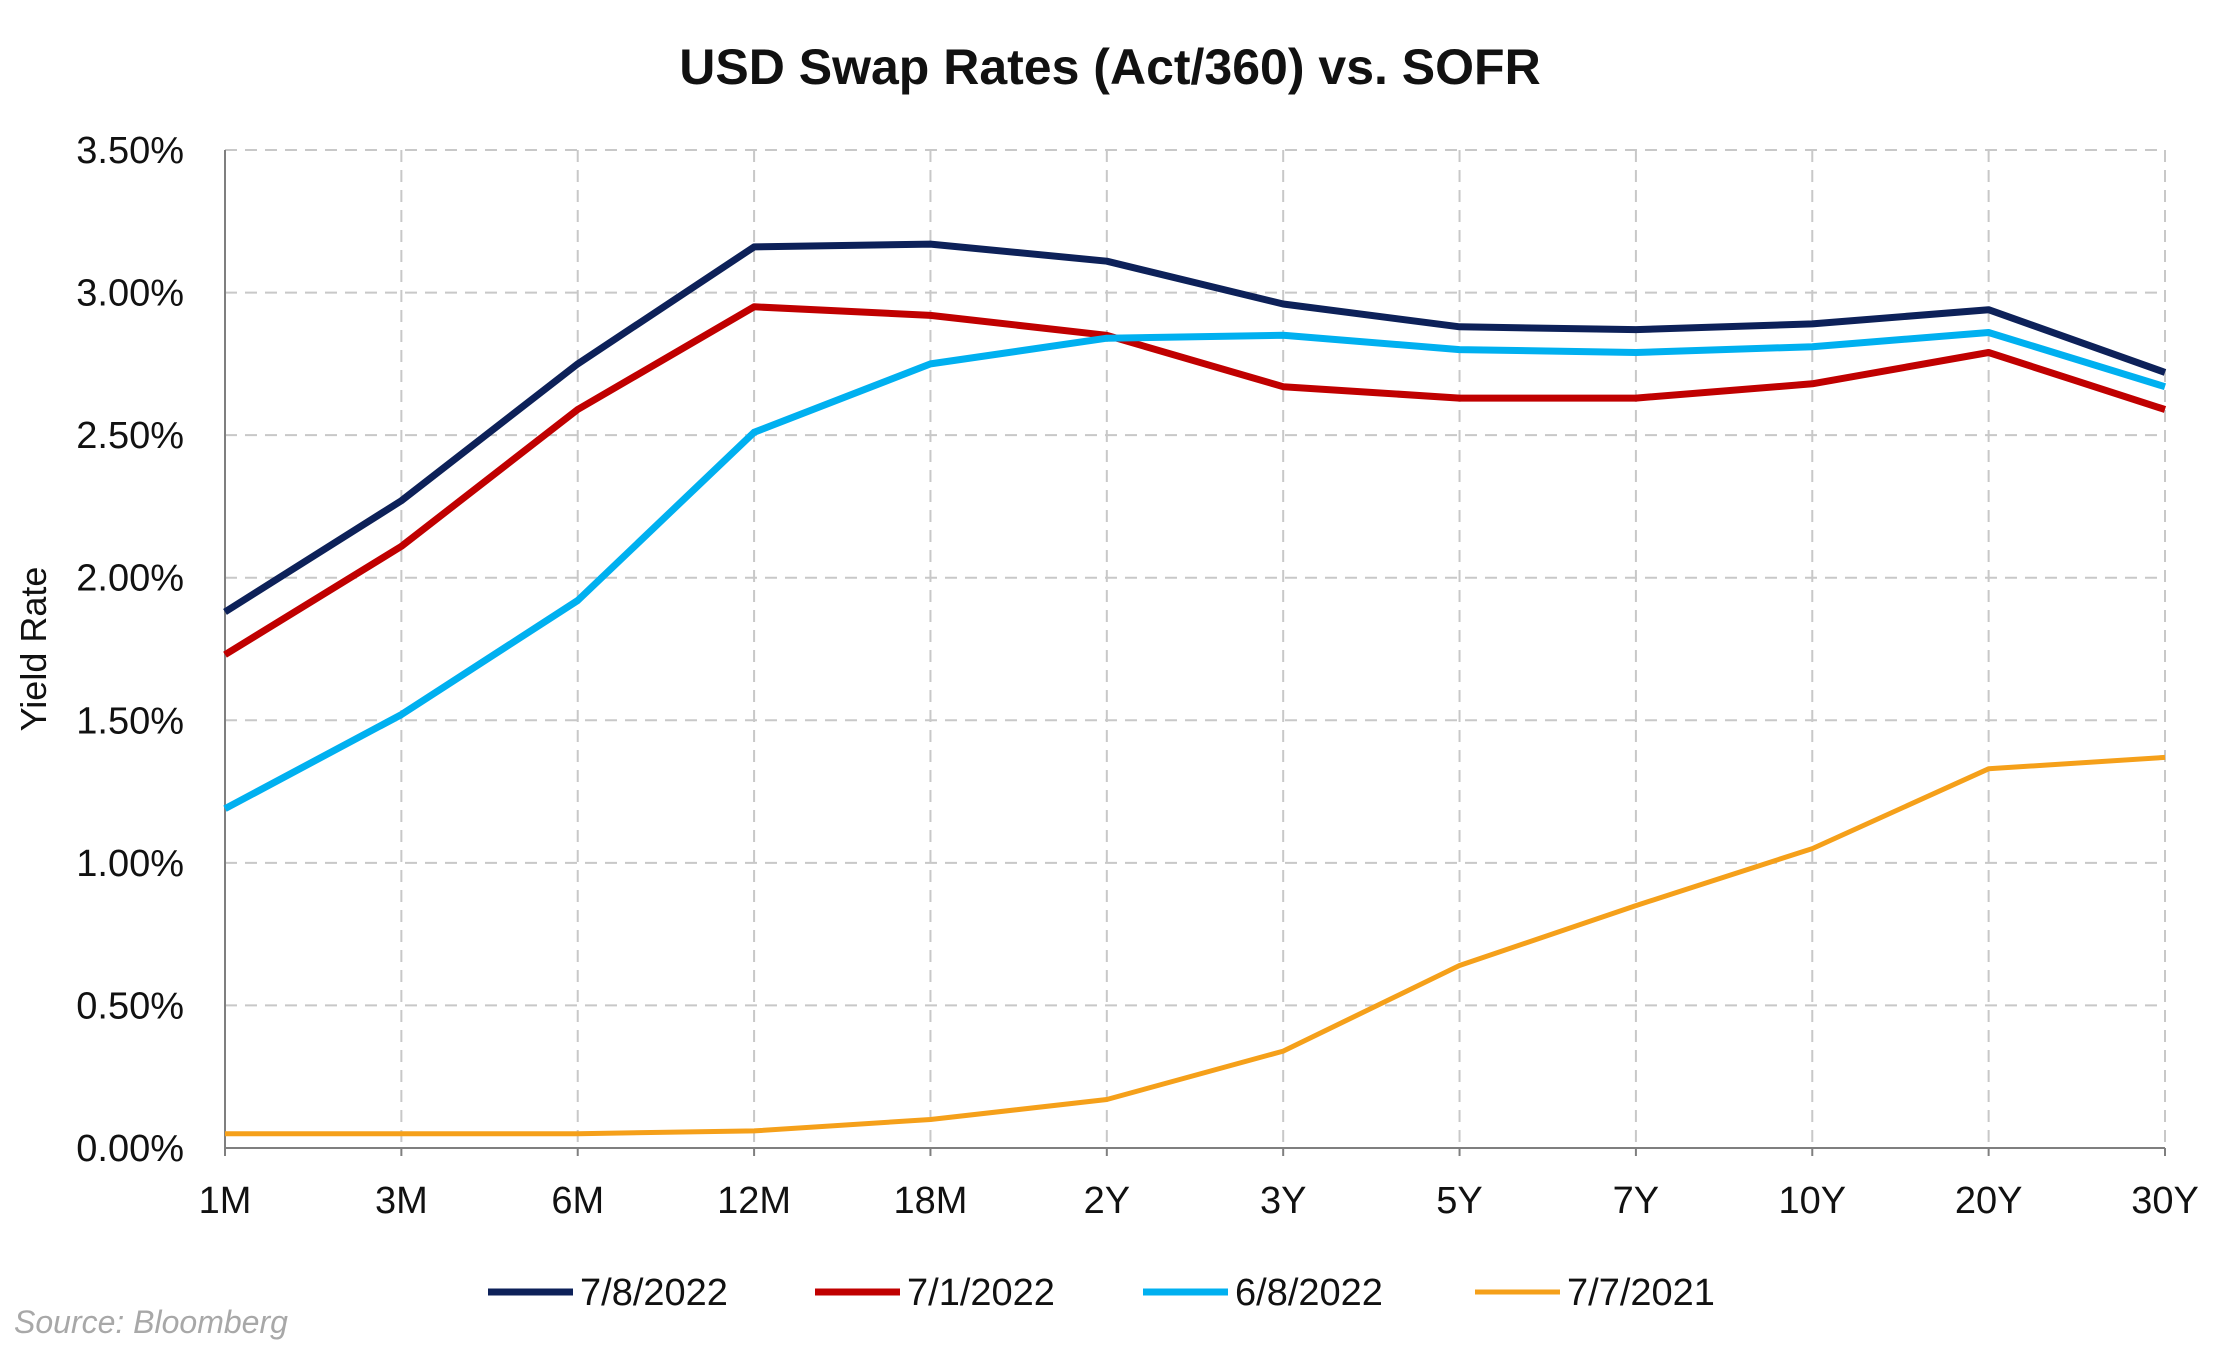 The width and height of the screenshot is (2220, 1350). What do you see at coordinates (130, 436) in the screenshot?
I see `y-tick-label: 2.50%` at bounding box center [130, 436].